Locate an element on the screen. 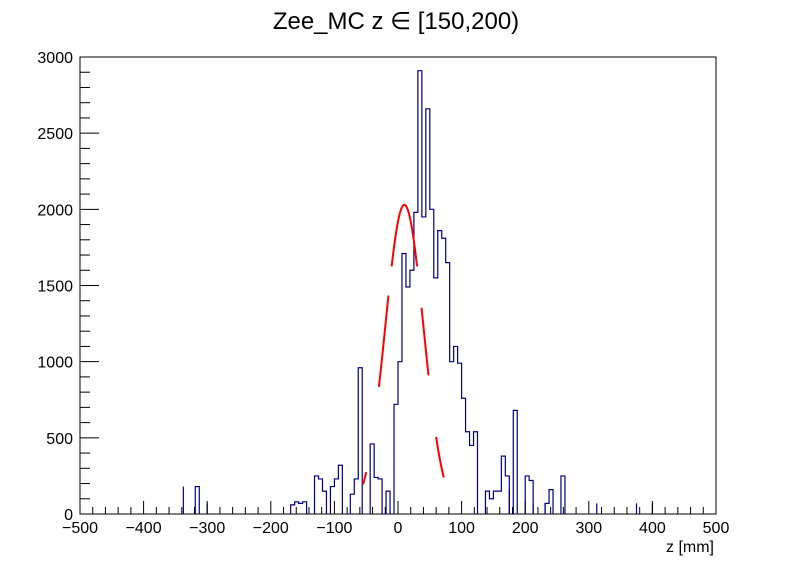 The height and width of the screenshot is (572, 796). x-tick-label: 0 is located at coordinates (398, 528).